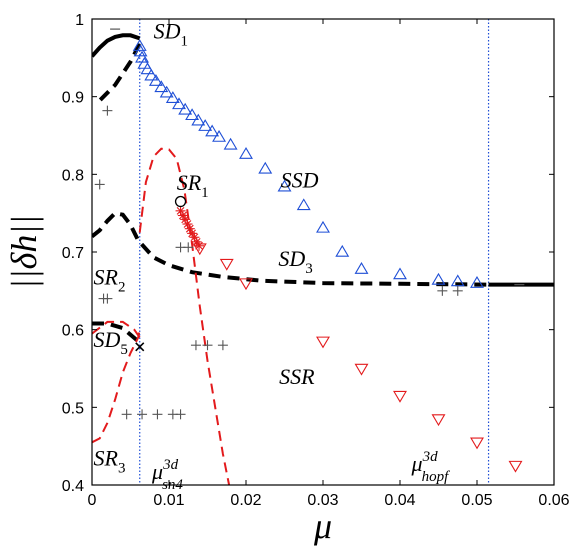 This screenshot has width=581, height=547. I want to click on x-tick-label: 0.05, so click(476, 500).